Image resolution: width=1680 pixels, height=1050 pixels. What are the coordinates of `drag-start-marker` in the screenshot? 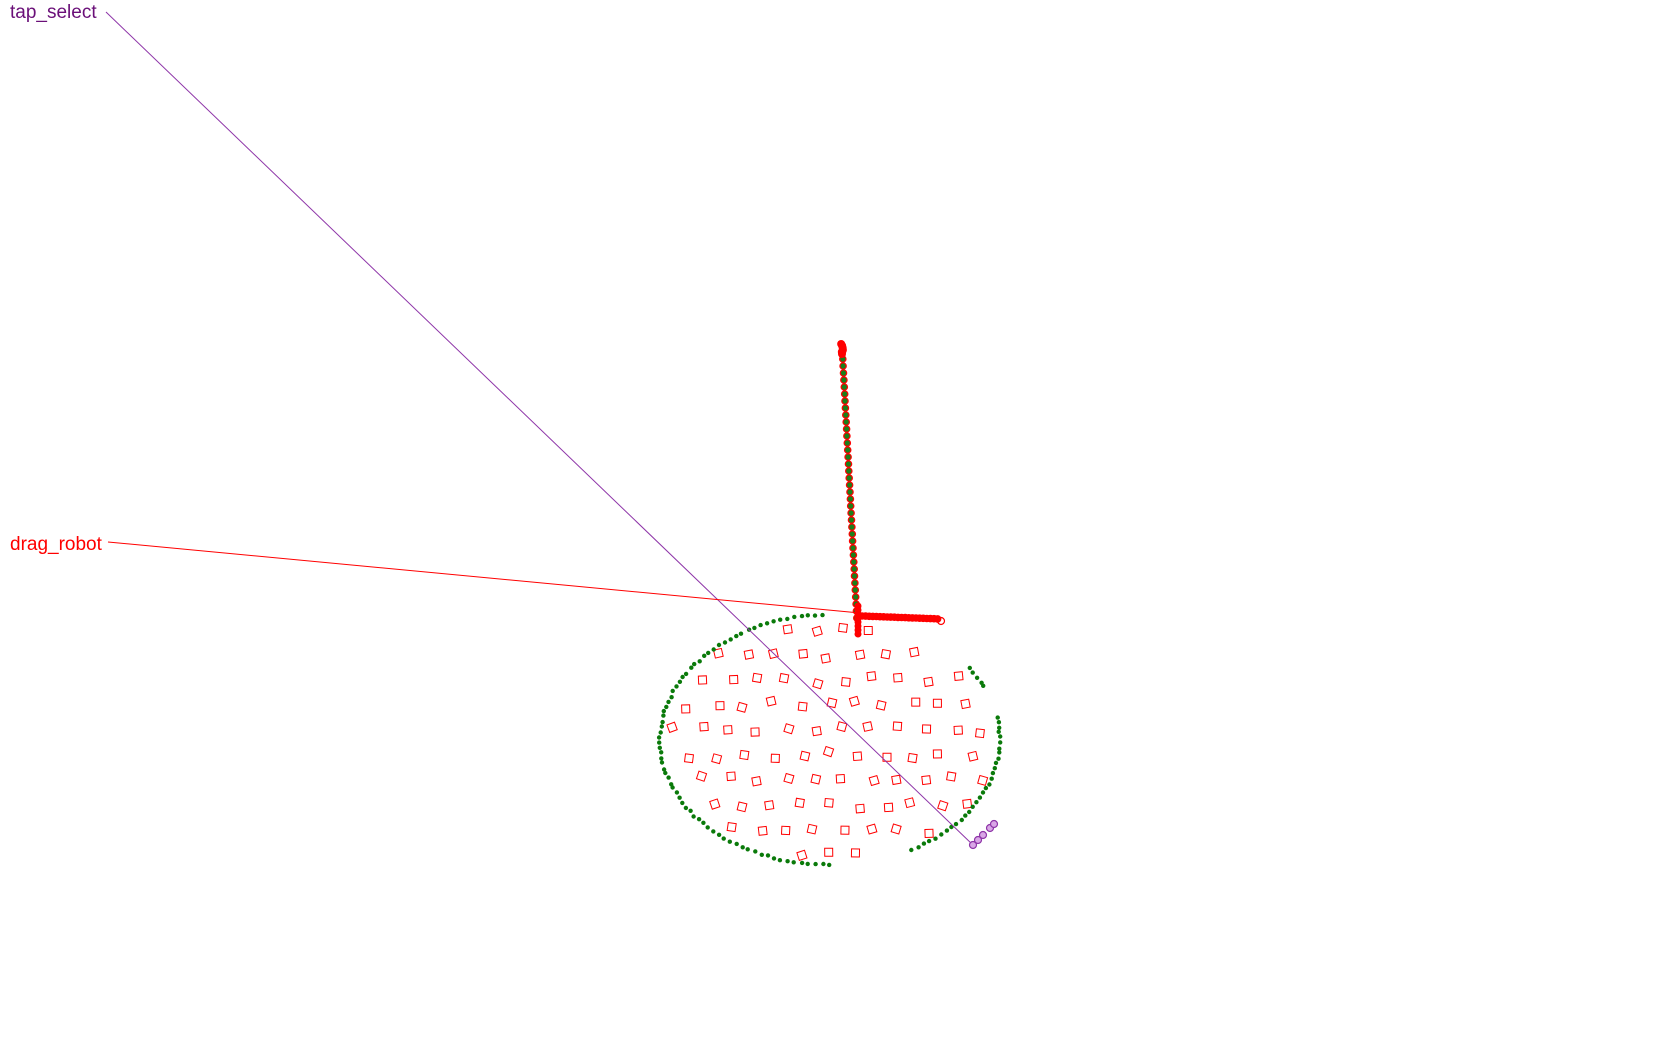 It's located at (842, 354).